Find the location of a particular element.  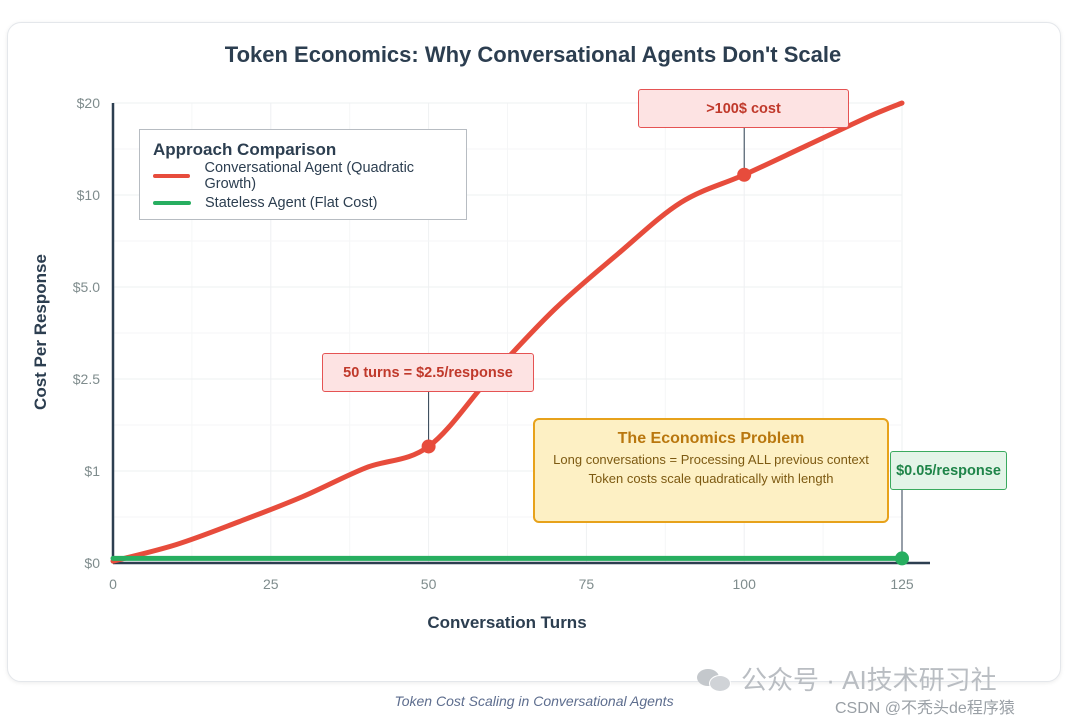

legend-label: Stateless Agent (Flat Cost) is located at coordinates (291, 203).